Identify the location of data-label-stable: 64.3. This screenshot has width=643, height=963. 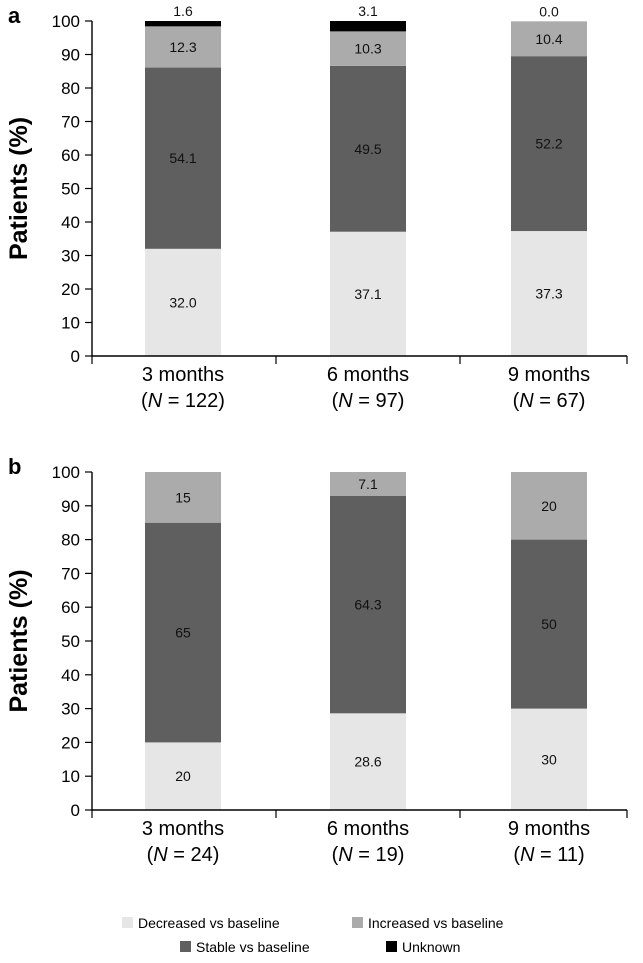
(367, 605).